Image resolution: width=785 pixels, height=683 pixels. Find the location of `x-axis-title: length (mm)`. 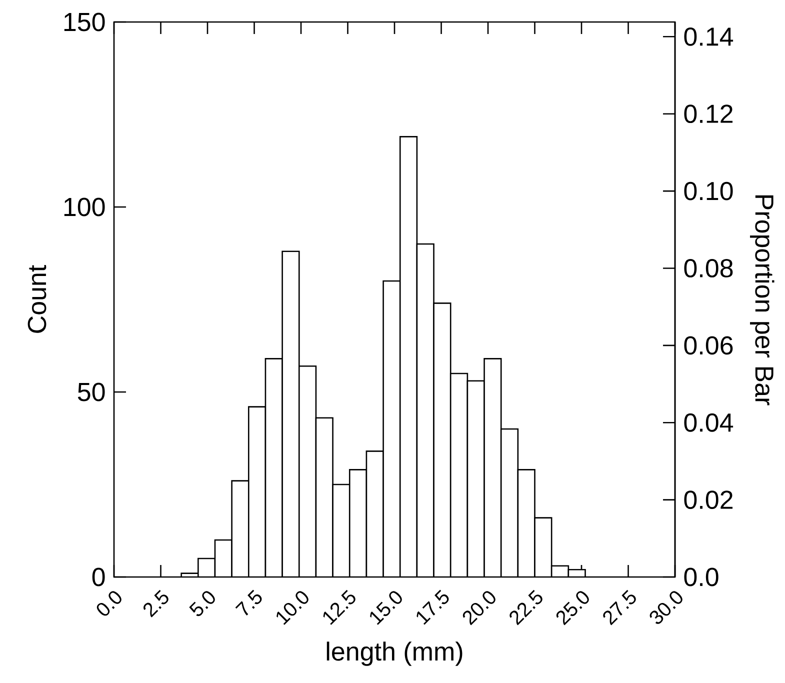

x-axis-title: length (mm) is located at coordinates (394, 654).